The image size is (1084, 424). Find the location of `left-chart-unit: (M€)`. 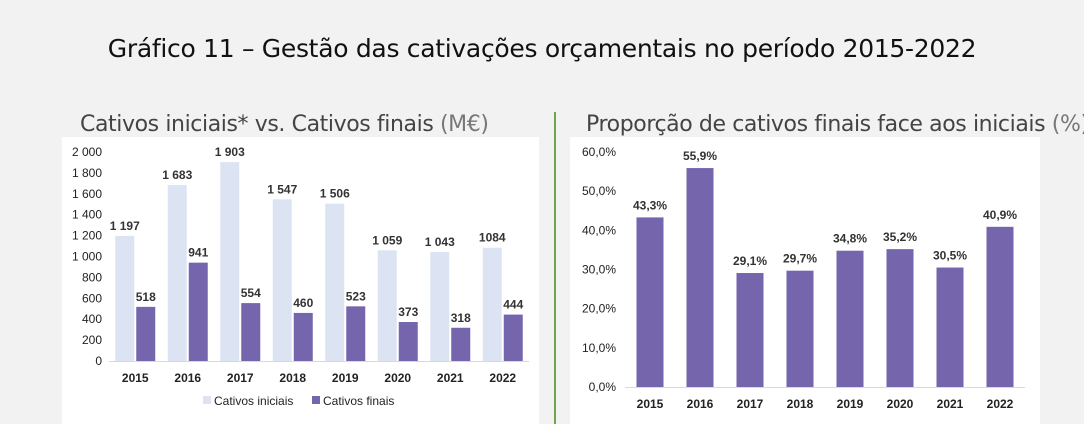

left-chart-unit: (M€) is located at coordinates (464, 124).